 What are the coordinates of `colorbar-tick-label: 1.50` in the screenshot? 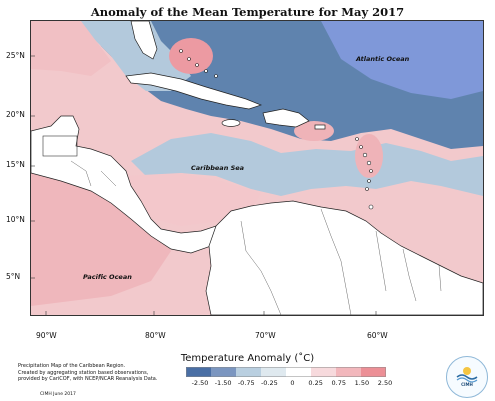 It's located at (362, 383).